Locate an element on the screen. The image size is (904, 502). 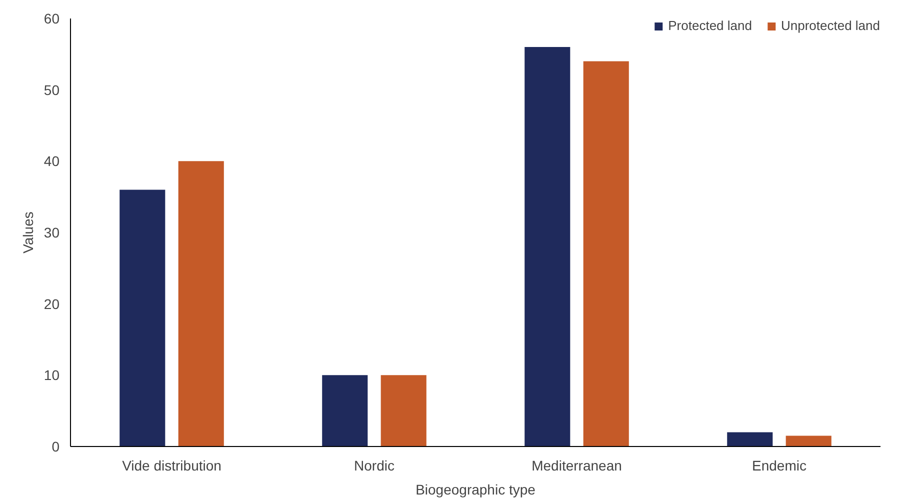
x-axis-title: Biogeographic type is located at coordinates (476, 490).